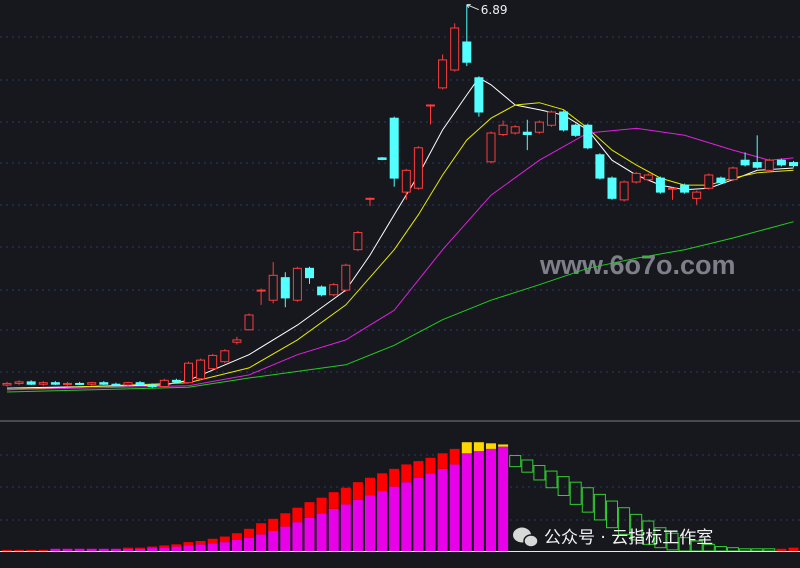  What do you see at coordinates (531, 541) in the screenshot?
I see `wechat-icon` at bounding box center [531, 541].